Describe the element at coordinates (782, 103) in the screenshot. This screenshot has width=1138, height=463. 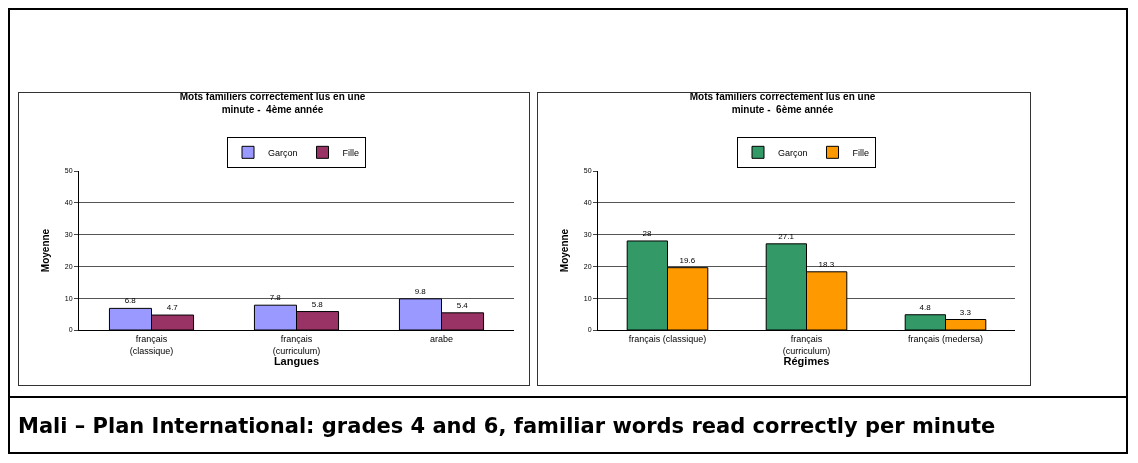
I see `chart-title: Mots familiers correctement lus en une minute - 6ème année` at that location.